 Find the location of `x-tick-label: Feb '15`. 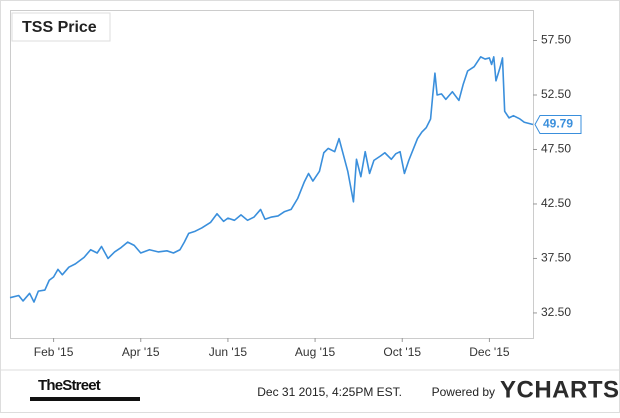

x-tick-label: Feb '15 is located at coordinates (54, 352).